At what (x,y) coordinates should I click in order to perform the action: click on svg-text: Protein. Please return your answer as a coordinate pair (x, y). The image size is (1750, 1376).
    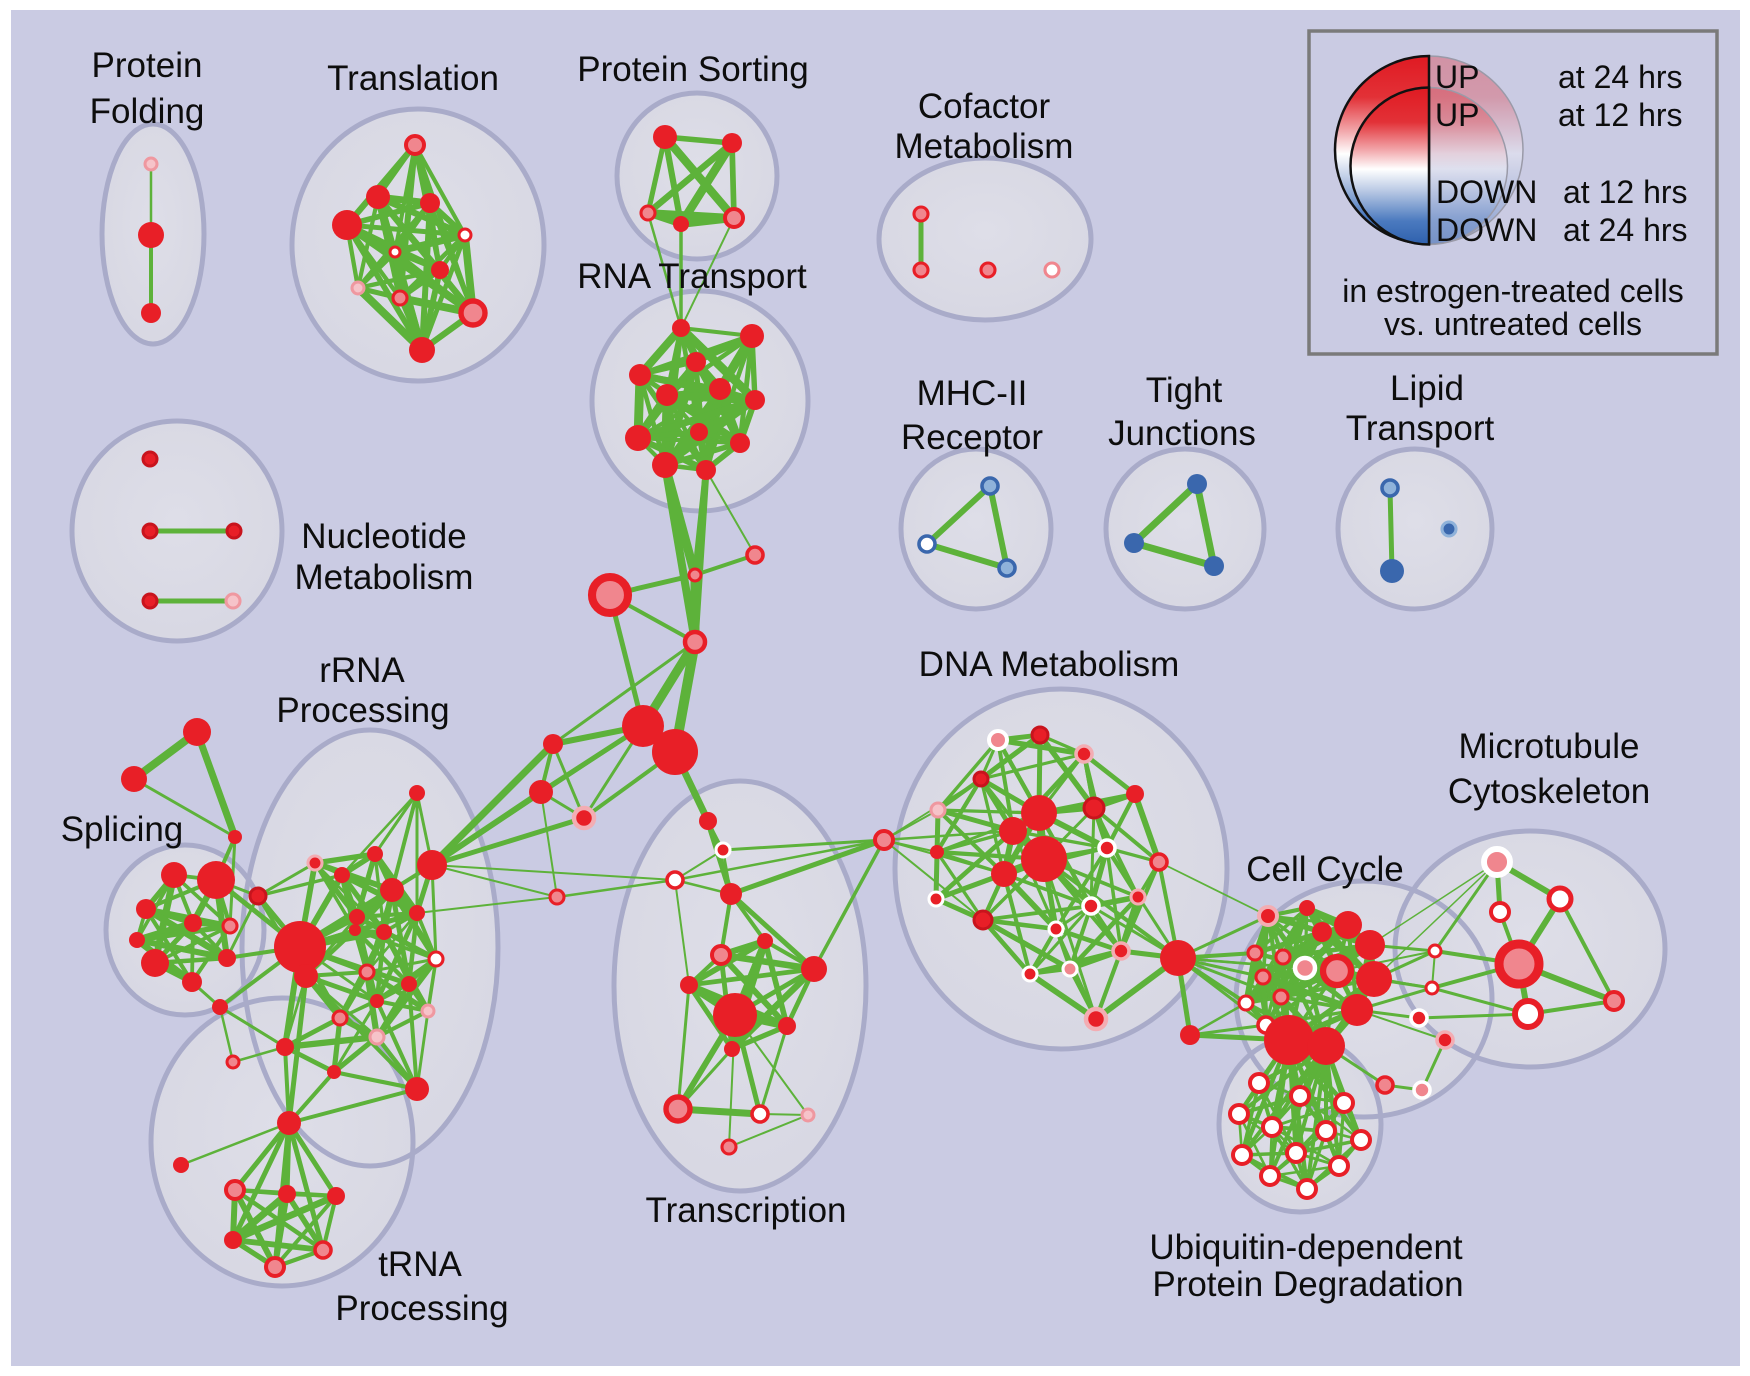
    Looking at the image, I should click on (147, 65).